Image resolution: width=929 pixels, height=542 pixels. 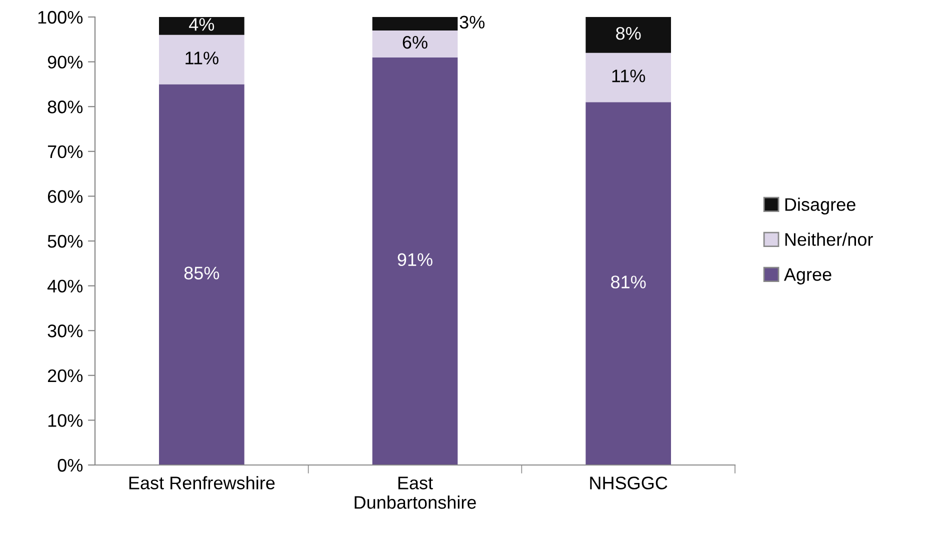 I want to click on data-label: 8%, so click(x=628, y=33).